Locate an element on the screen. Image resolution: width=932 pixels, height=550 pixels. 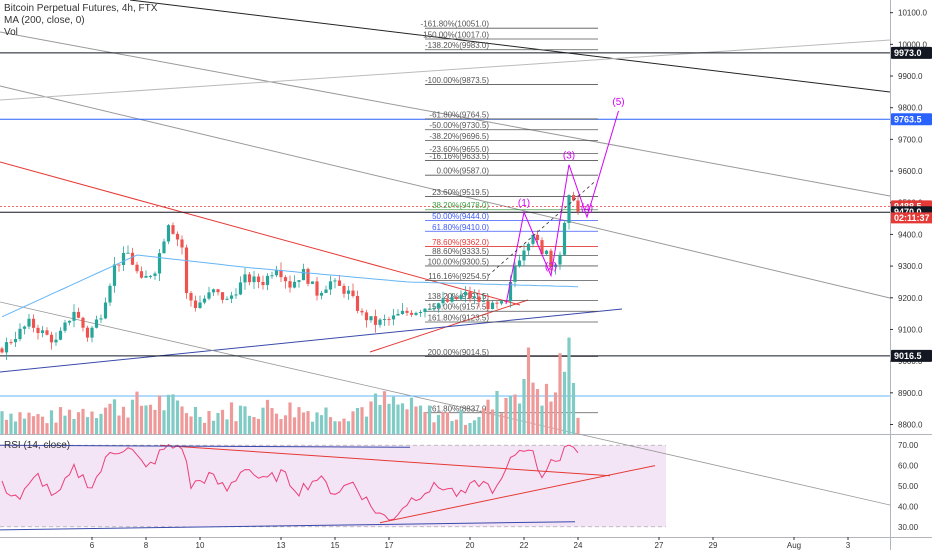
countdown-tag is located at coordinates (911, 218).